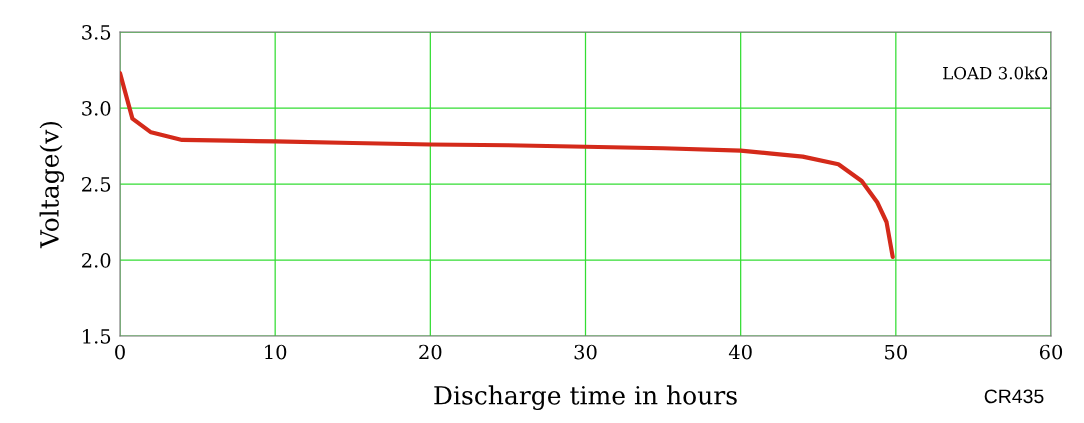 Image resolution: width=1084 pixels, height=423 pixels. What do you see at coordinates (96, 184) in the screenshot?
I see `y-tick-label: 2.5` at bounding box center [96, 184].